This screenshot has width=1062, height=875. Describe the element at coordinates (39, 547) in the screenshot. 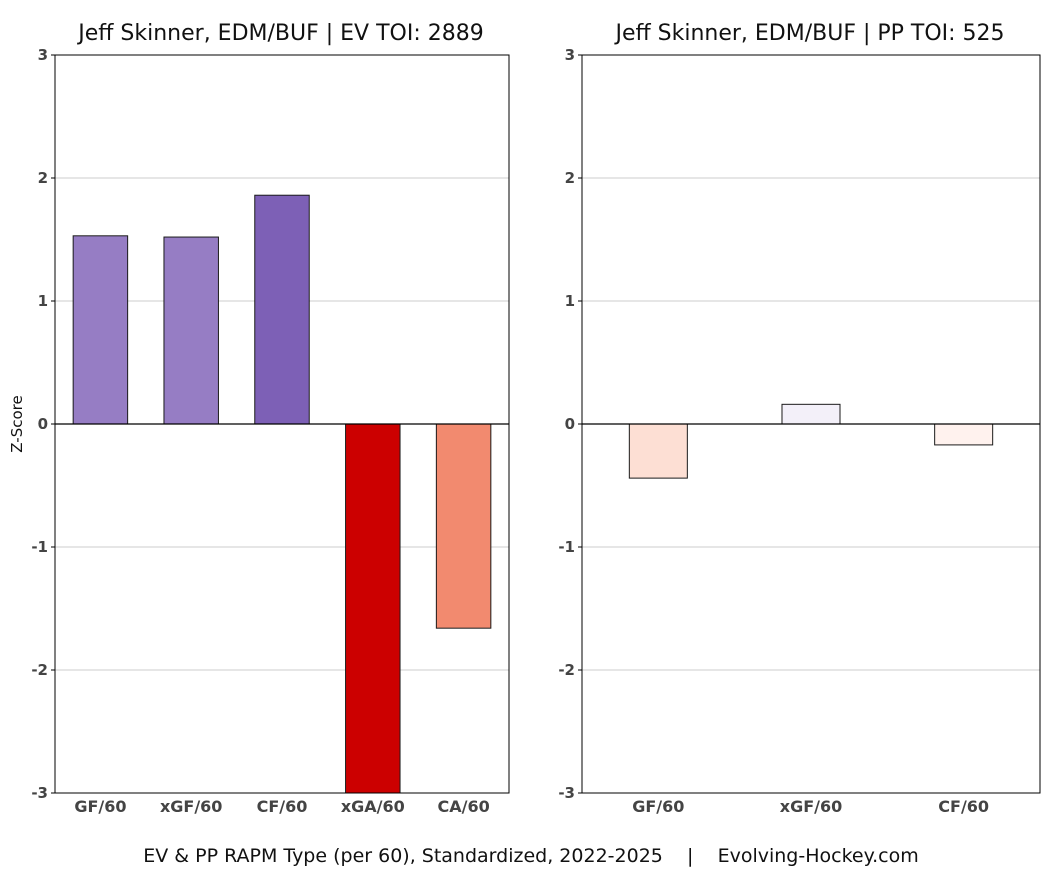

I see `ev-y-tick-label: -1` at that location.